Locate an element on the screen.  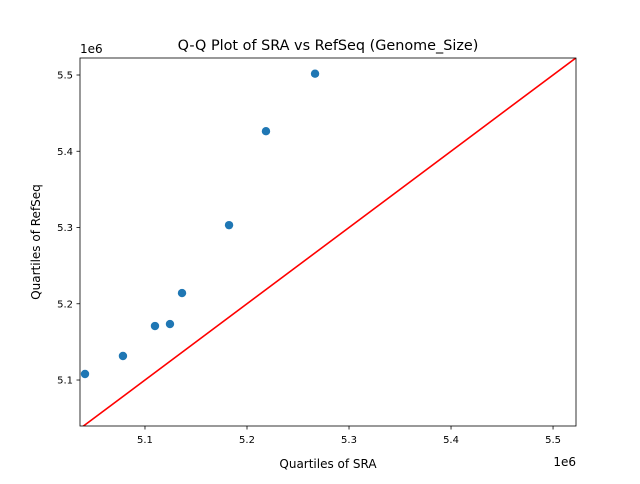
y-tick-label: 5.2 is located at coordinates (65, 304).